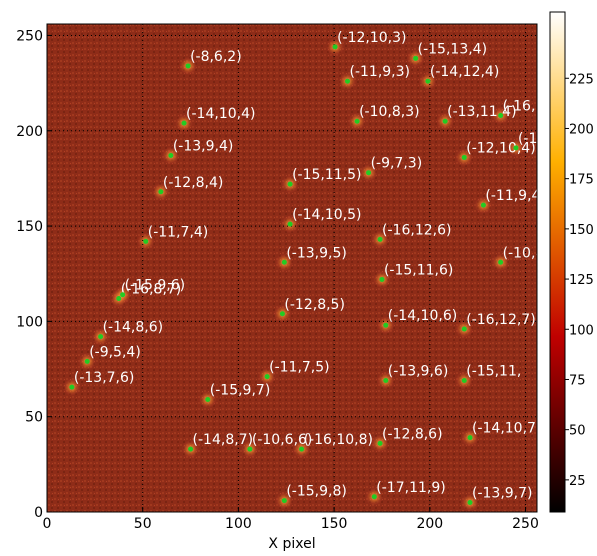 This screenshot has height=556, width=597. What do you see at coordinates (291, 544) in the screenshot?
I see `x-axis-label: X pixel` at bounding box center [291, 544].